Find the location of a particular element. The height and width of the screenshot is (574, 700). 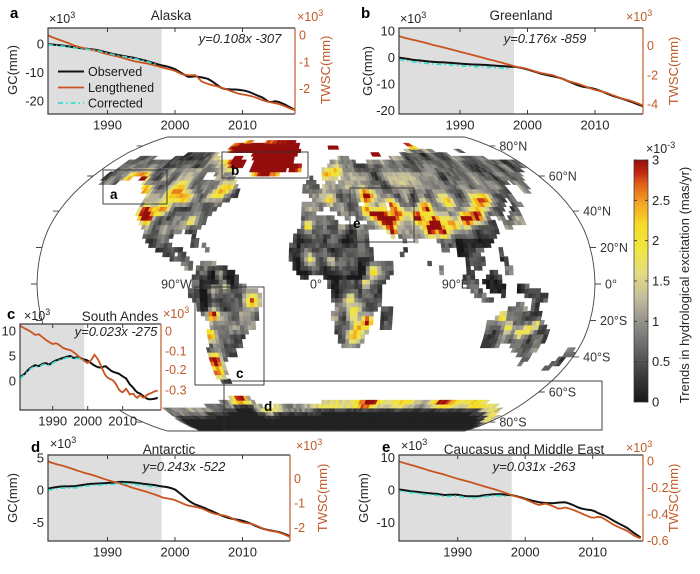

svg-text: y=0.176x -859 is located at coordinates (545, 38).